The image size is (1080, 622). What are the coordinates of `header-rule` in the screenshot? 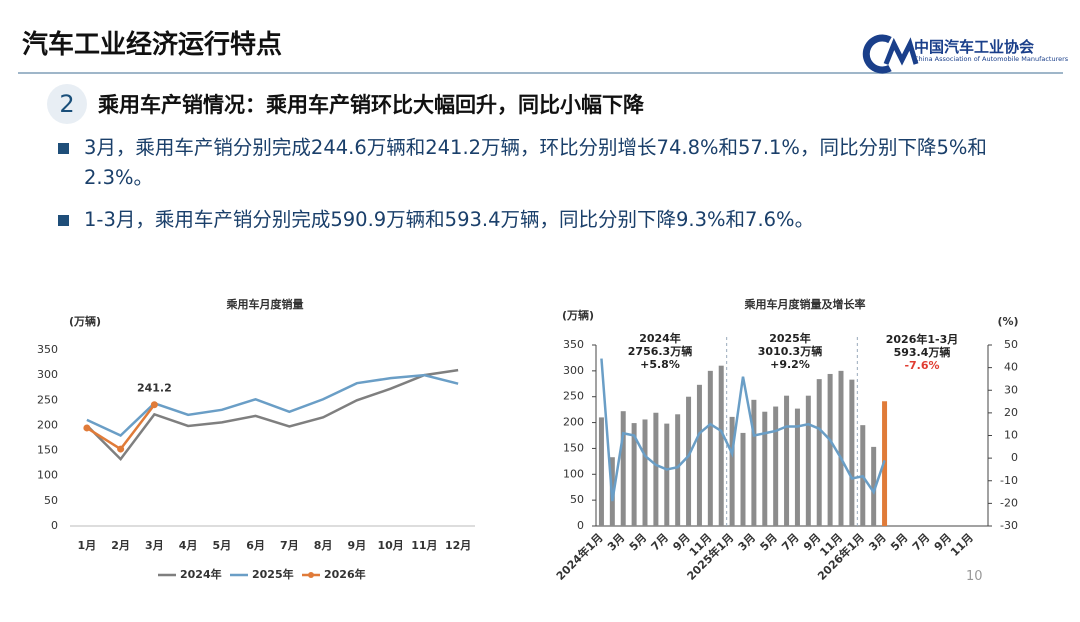 It's located at (540, 73).